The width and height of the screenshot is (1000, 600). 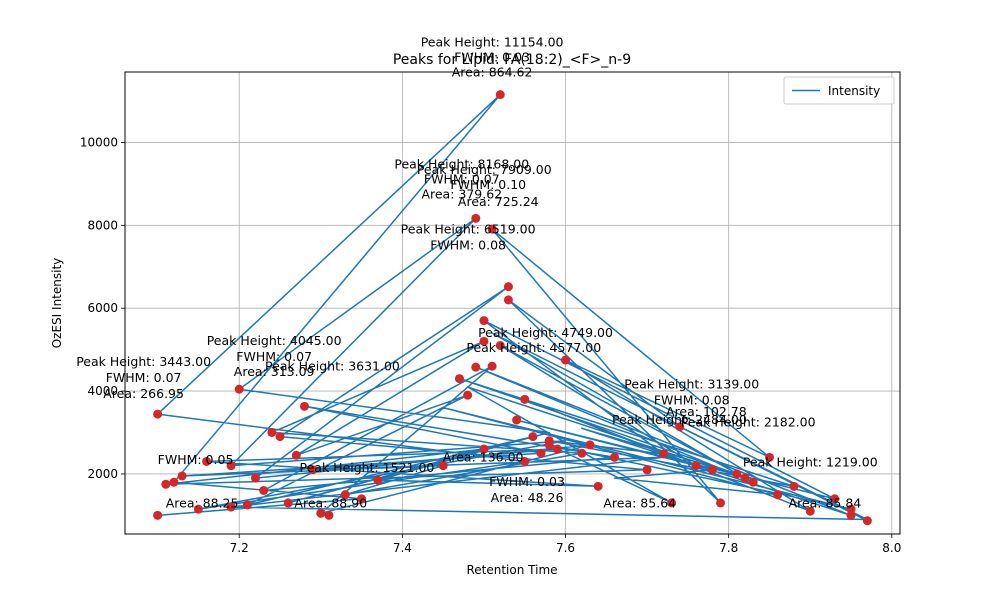 What do you see at coordinates (99, 142) in the screenshot?
I see `y-tick-label-4: 10000` at bounding box center [99, 142].